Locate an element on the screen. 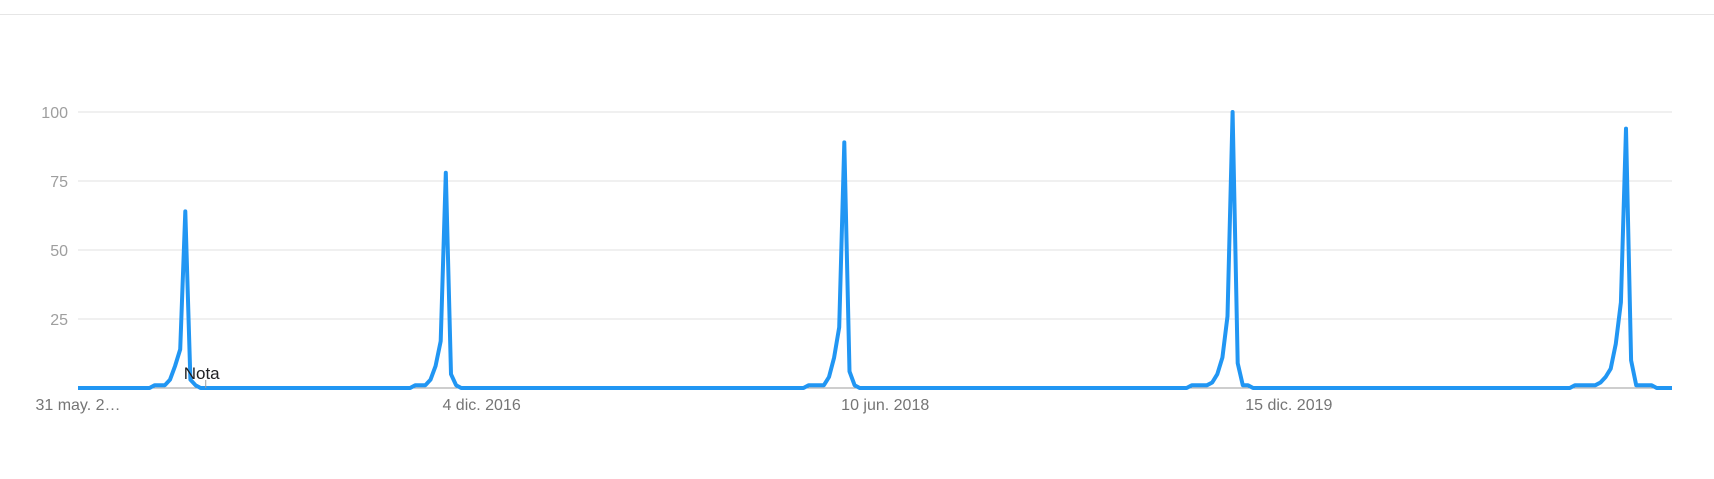 This screenshot has height=479, width=1714. y-tick-label-50: 50 is located at coordinates (59, 251).